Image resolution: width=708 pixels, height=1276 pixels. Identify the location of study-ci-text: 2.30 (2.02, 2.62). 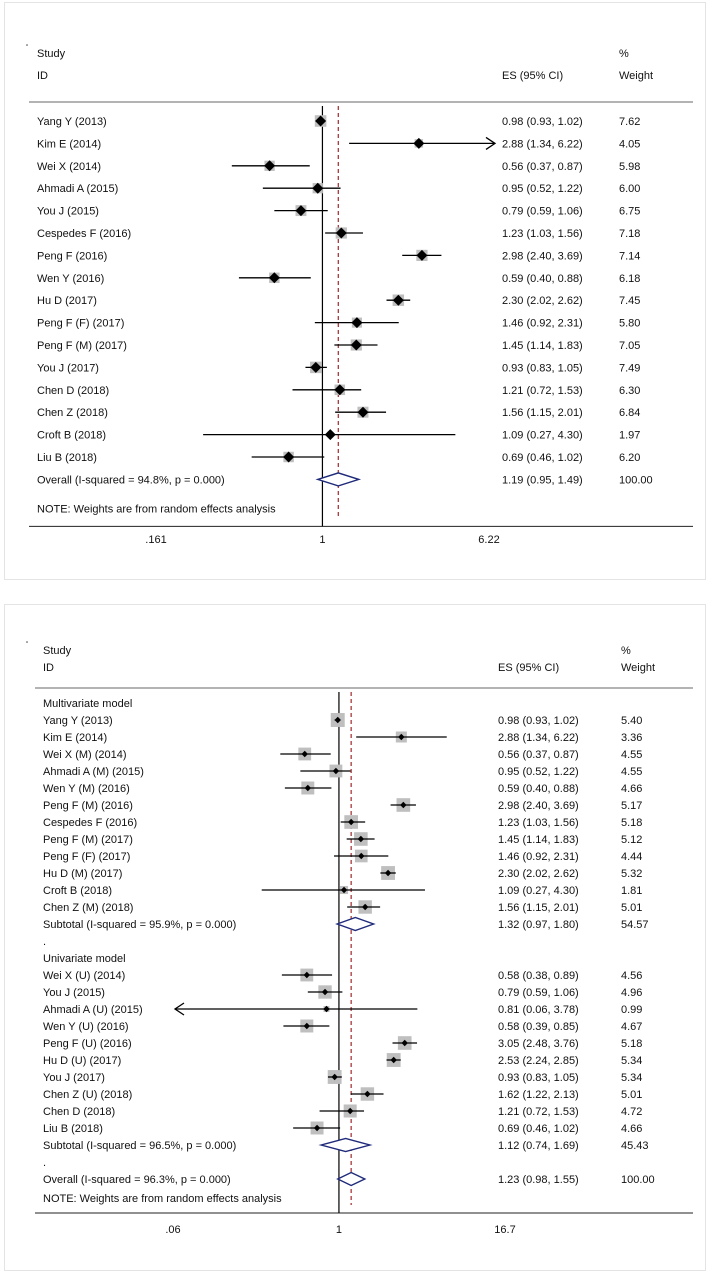
(542, 301).